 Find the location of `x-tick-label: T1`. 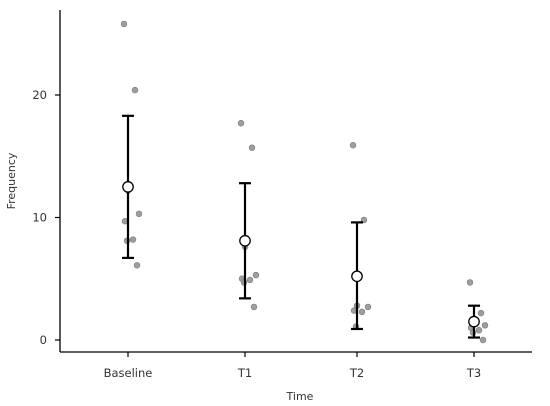

x-tick-label: T1 is located at coordinates (244, 373).